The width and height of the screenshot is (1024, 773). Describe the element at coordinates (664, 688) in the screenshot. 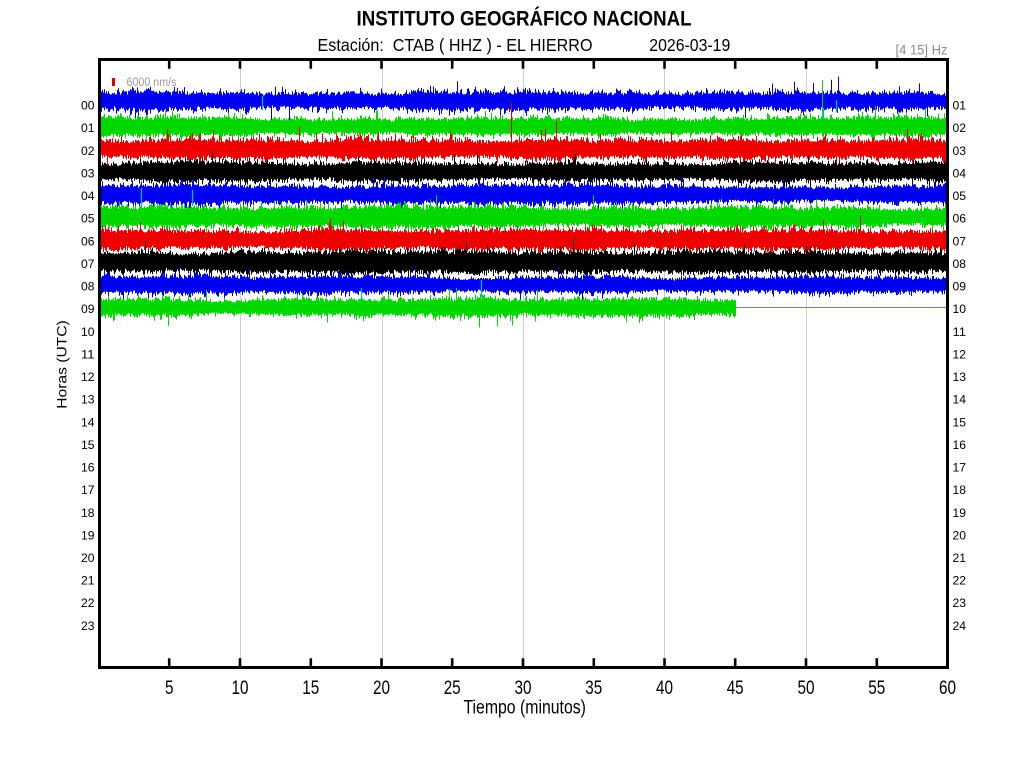

I see `svg-text: 40` at that location.